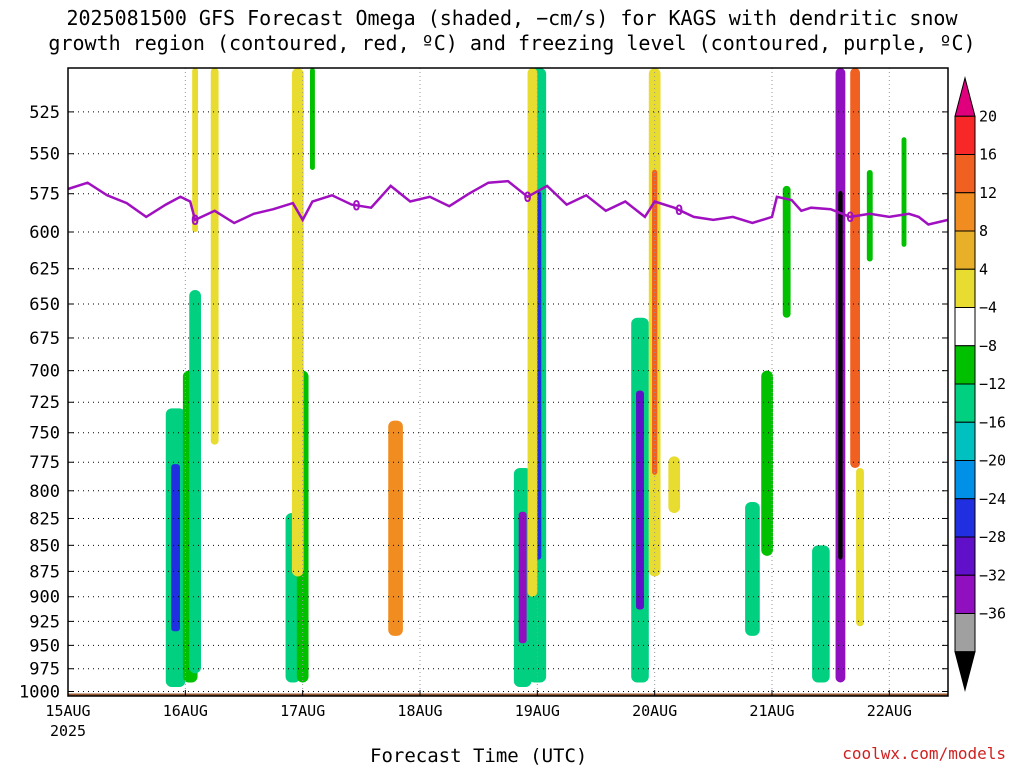  I want to click on y-tick-label: 650, so click(44, 305).